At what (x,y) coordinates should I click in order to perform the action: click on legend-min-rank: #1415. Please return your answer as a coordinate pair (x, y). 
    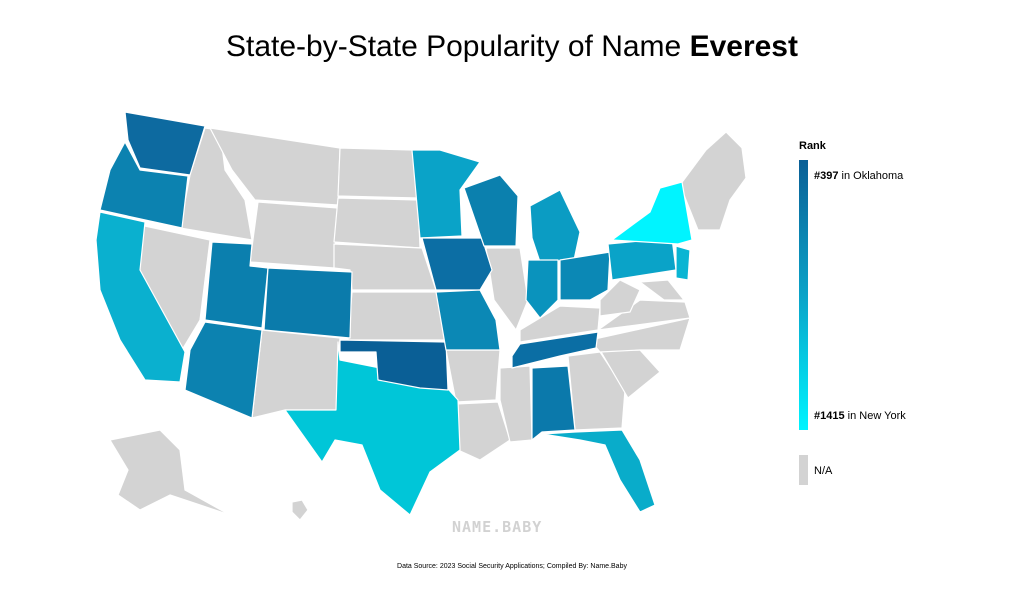
    Looking at the image, I should click on (829, 416).